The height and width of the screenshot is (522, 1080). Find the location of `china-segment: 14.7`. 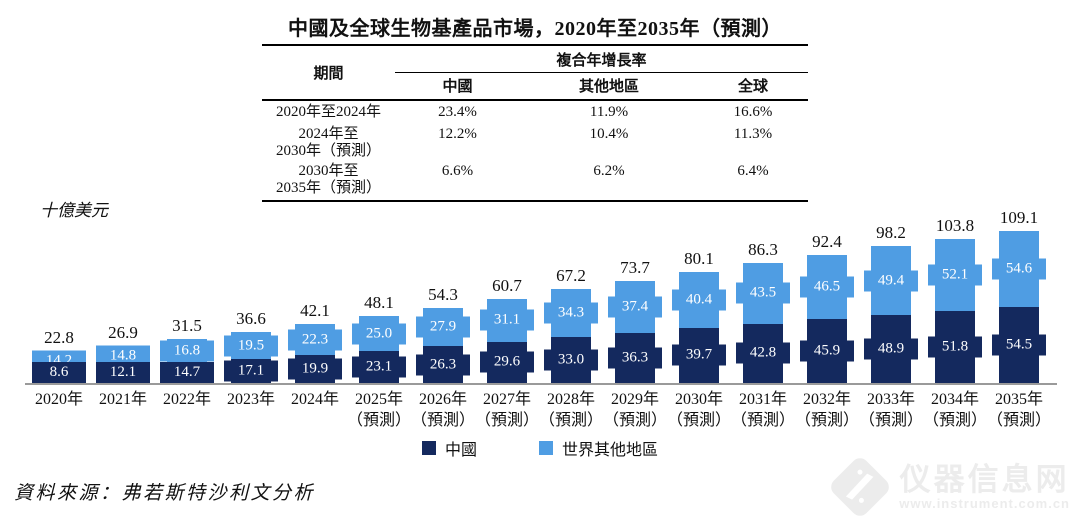

china-segment: 14.7 is located at coordinates (187, 372).